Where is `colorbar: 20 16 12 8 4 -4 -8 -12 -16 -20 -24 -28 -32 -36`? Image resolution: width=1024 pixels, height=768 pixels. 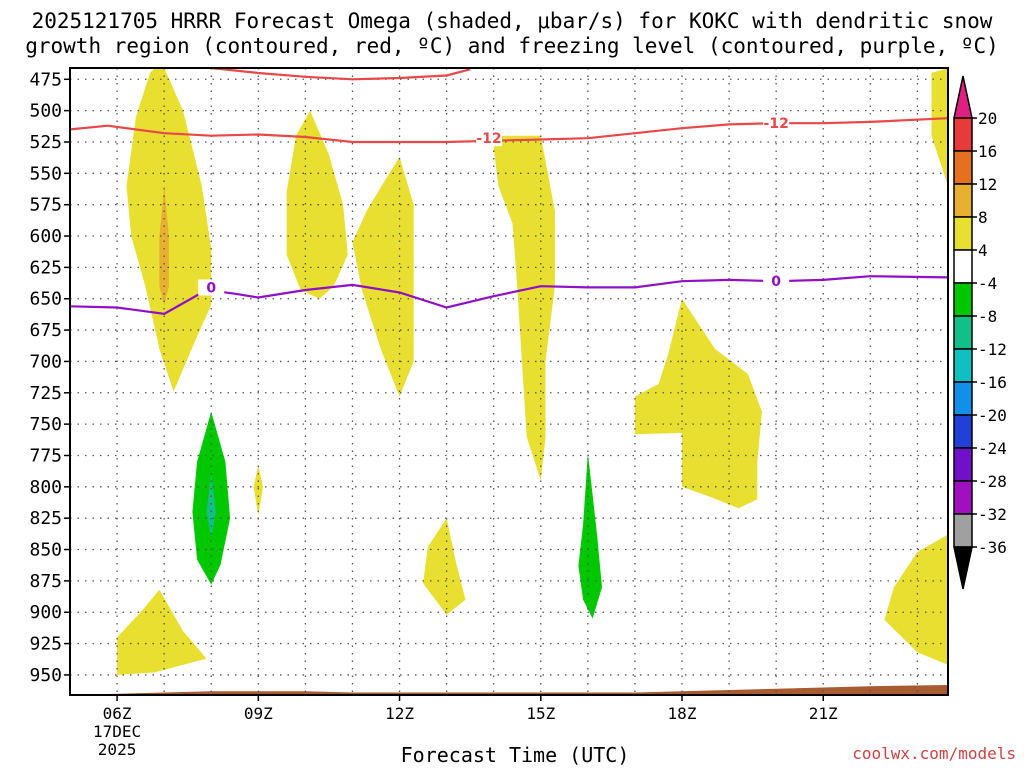
colorbar: 20 16 12 8 4 -4 -8 -12 -16 -20 -24 -28 -32 -36 is located at coordinates (980, 332).